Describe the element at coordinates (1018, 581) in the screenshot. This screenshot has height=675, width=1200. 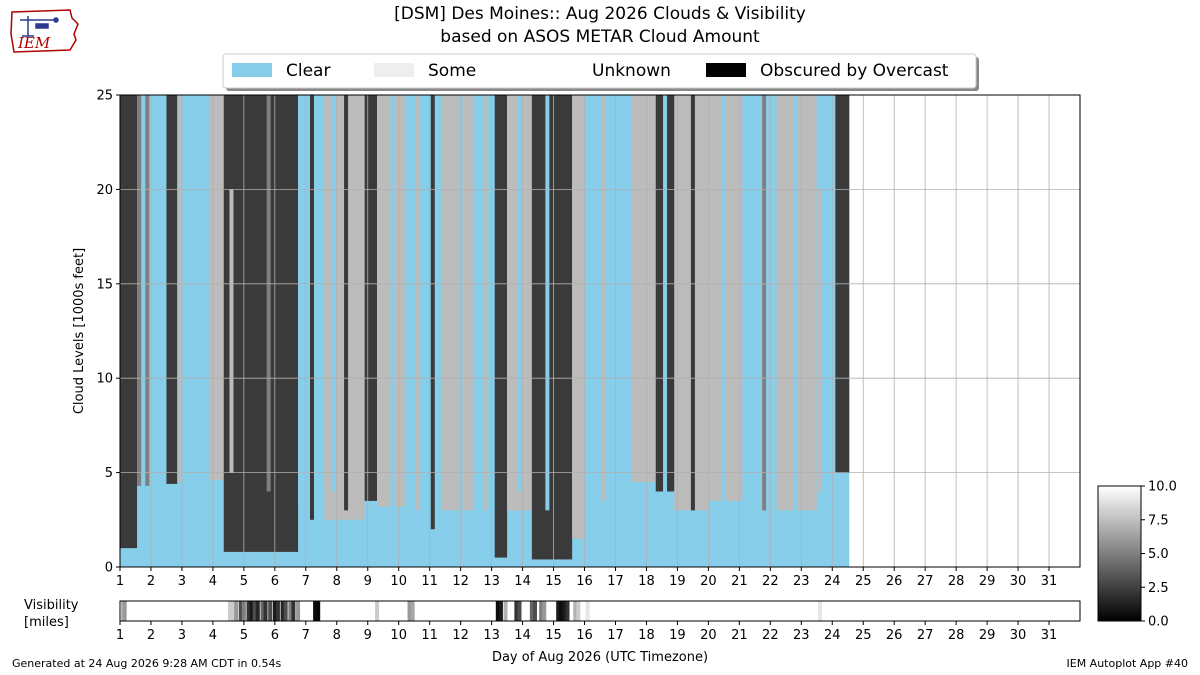
I see `x-tick-label: 30` at that location.